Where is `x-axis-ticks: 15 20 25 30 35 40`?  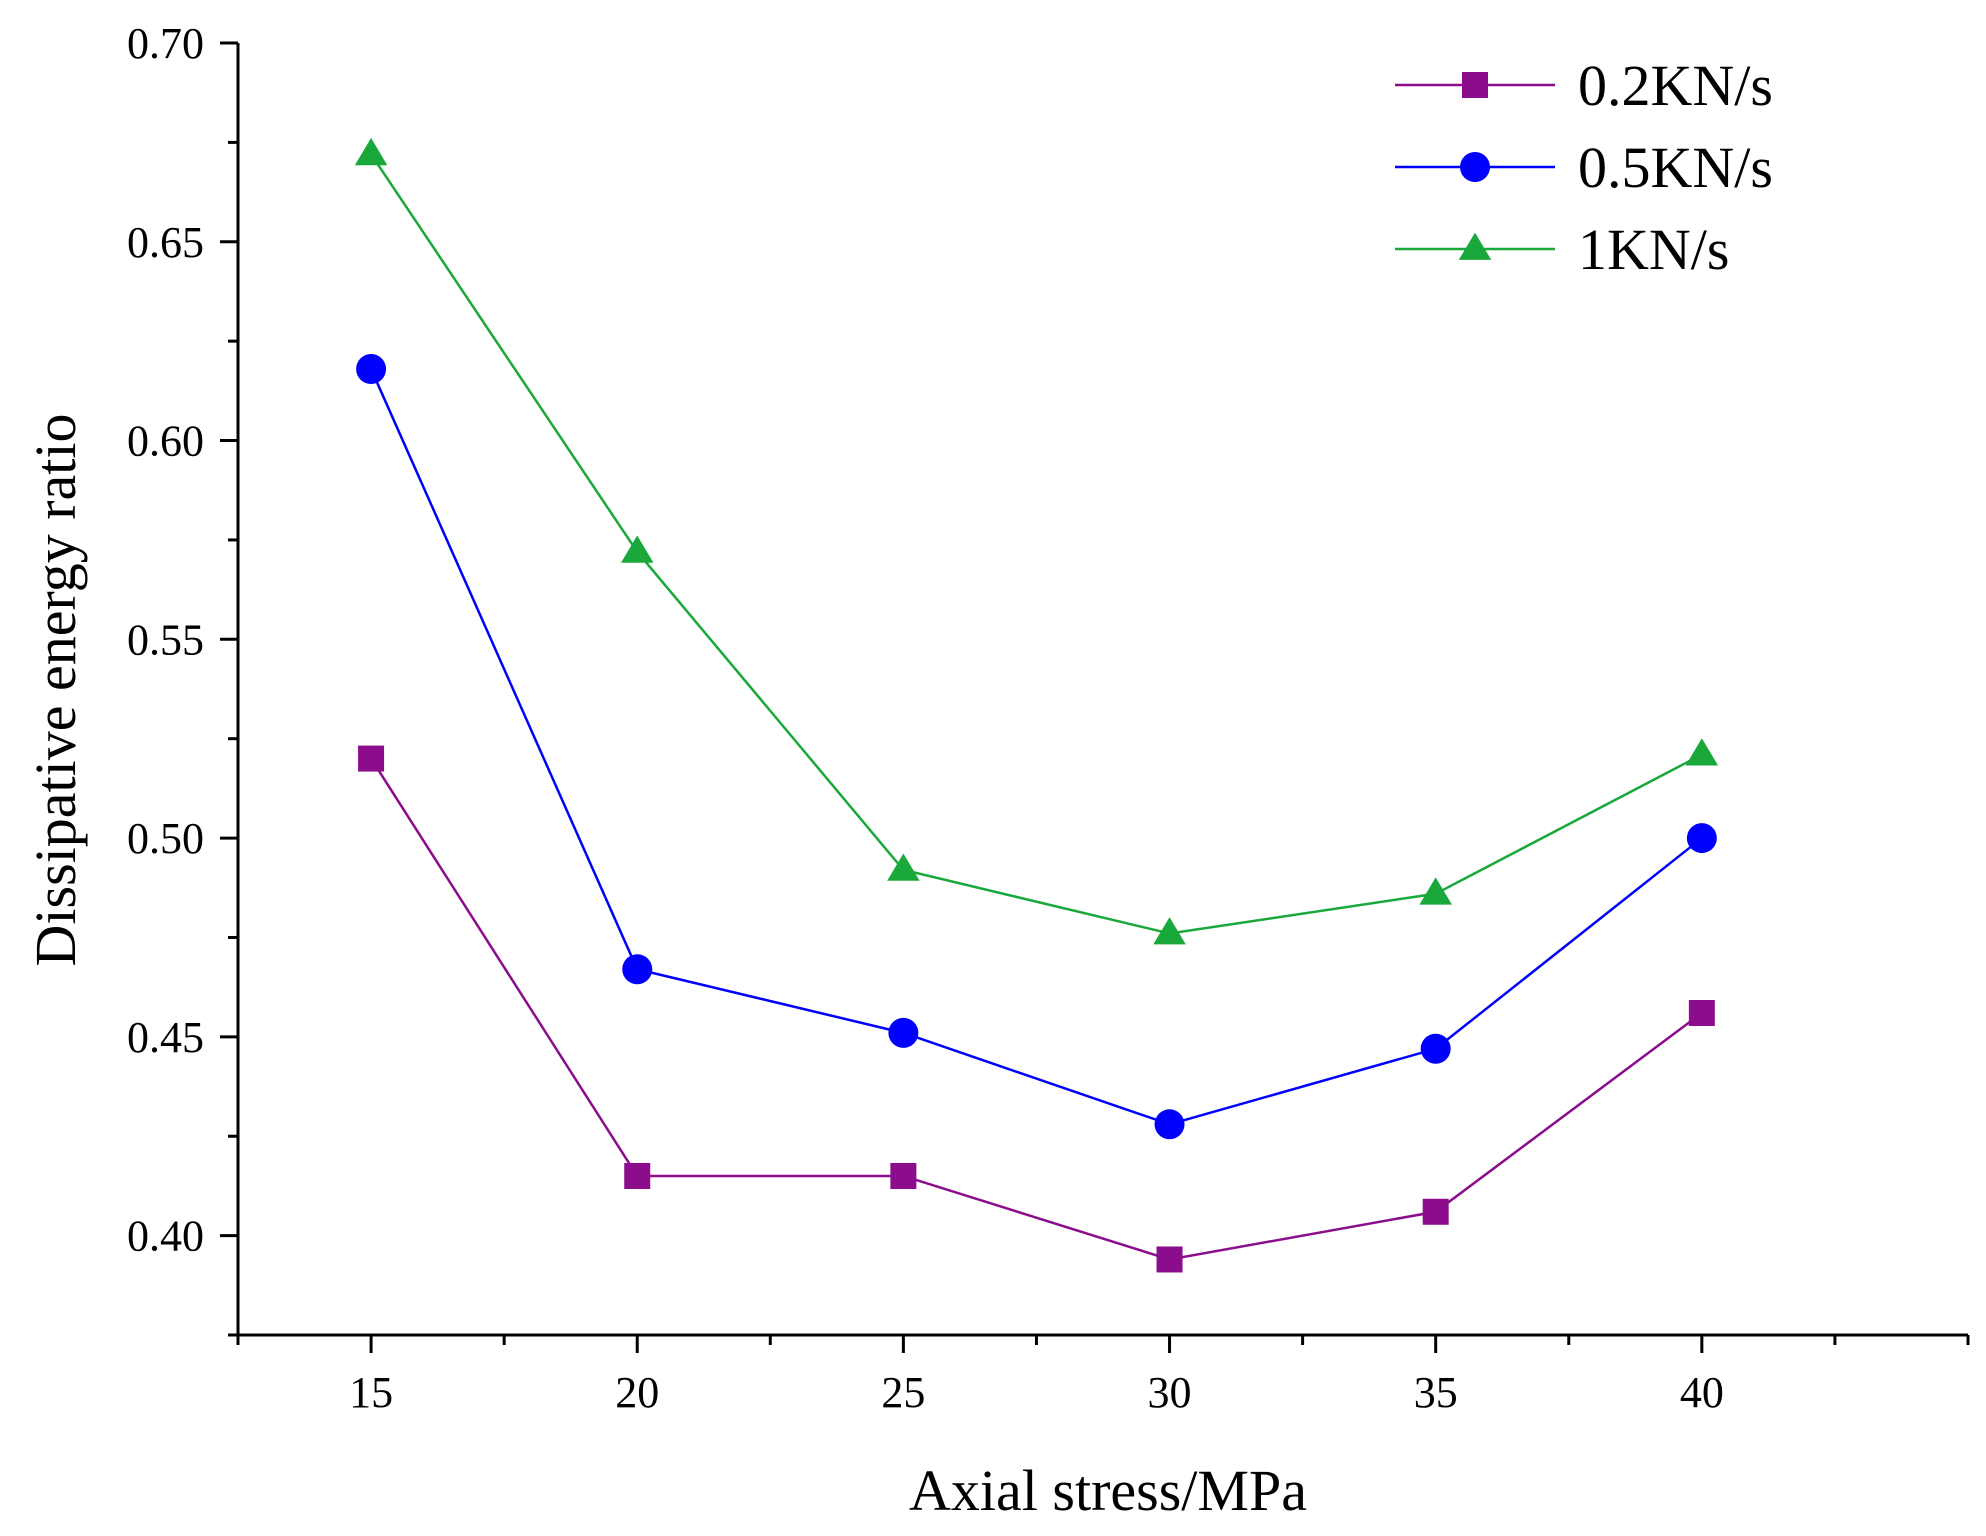 x-axis-ticks: 15 20 25 30 35 40 is located at coordinates (1103, 1376).